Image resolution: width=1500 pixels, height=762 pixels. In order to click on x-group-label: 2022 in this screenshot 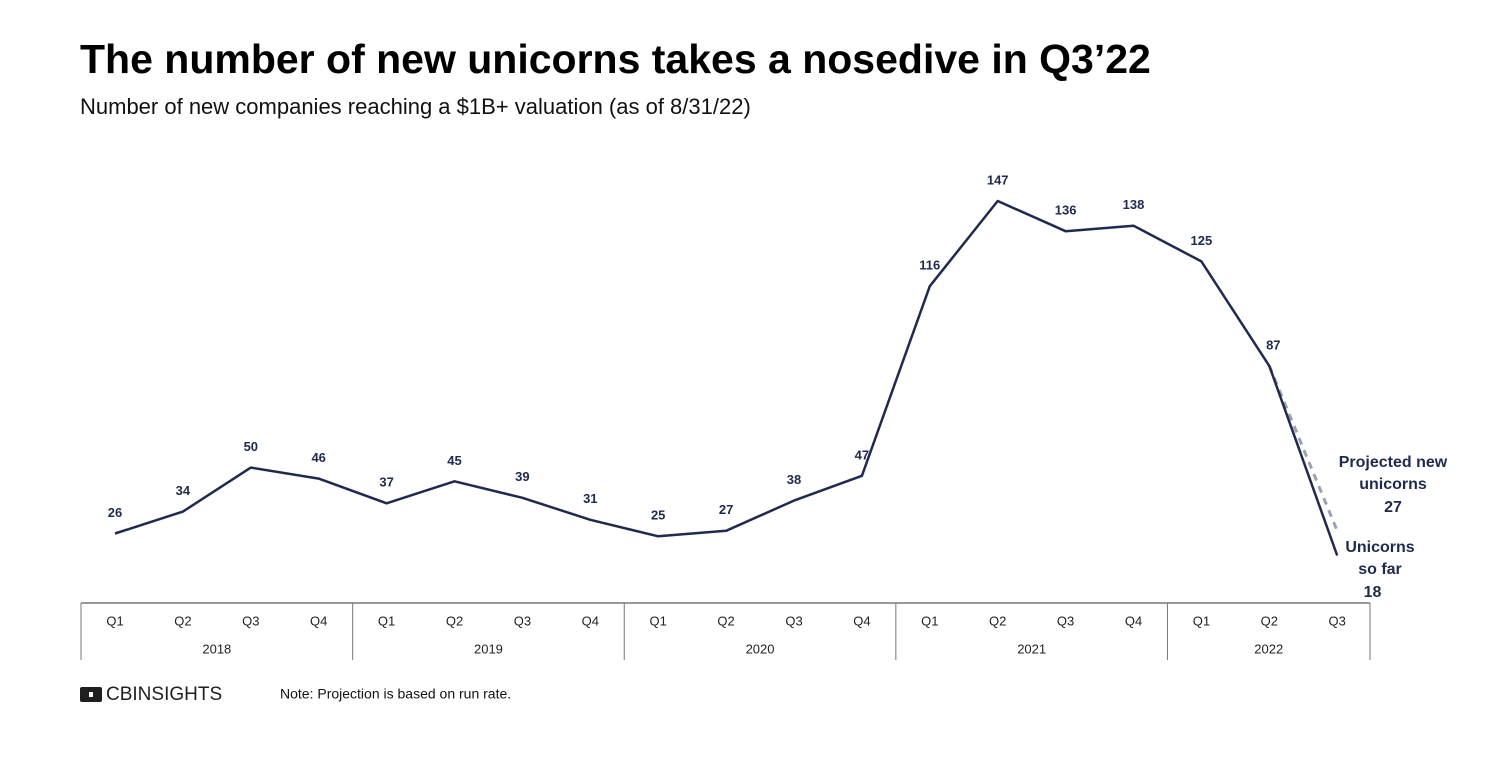, I will do `click(1268, 648)`.